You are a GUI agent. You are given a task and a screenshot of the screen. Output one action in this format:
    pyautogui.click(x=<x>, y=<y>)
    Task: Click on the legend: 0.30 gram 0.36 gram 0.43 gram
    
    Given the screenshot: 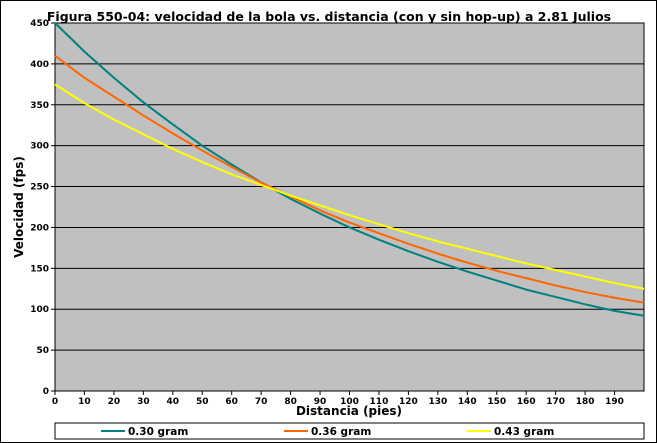 What is the action you would take?
    pyautogui.click(x=327, y=432)
    